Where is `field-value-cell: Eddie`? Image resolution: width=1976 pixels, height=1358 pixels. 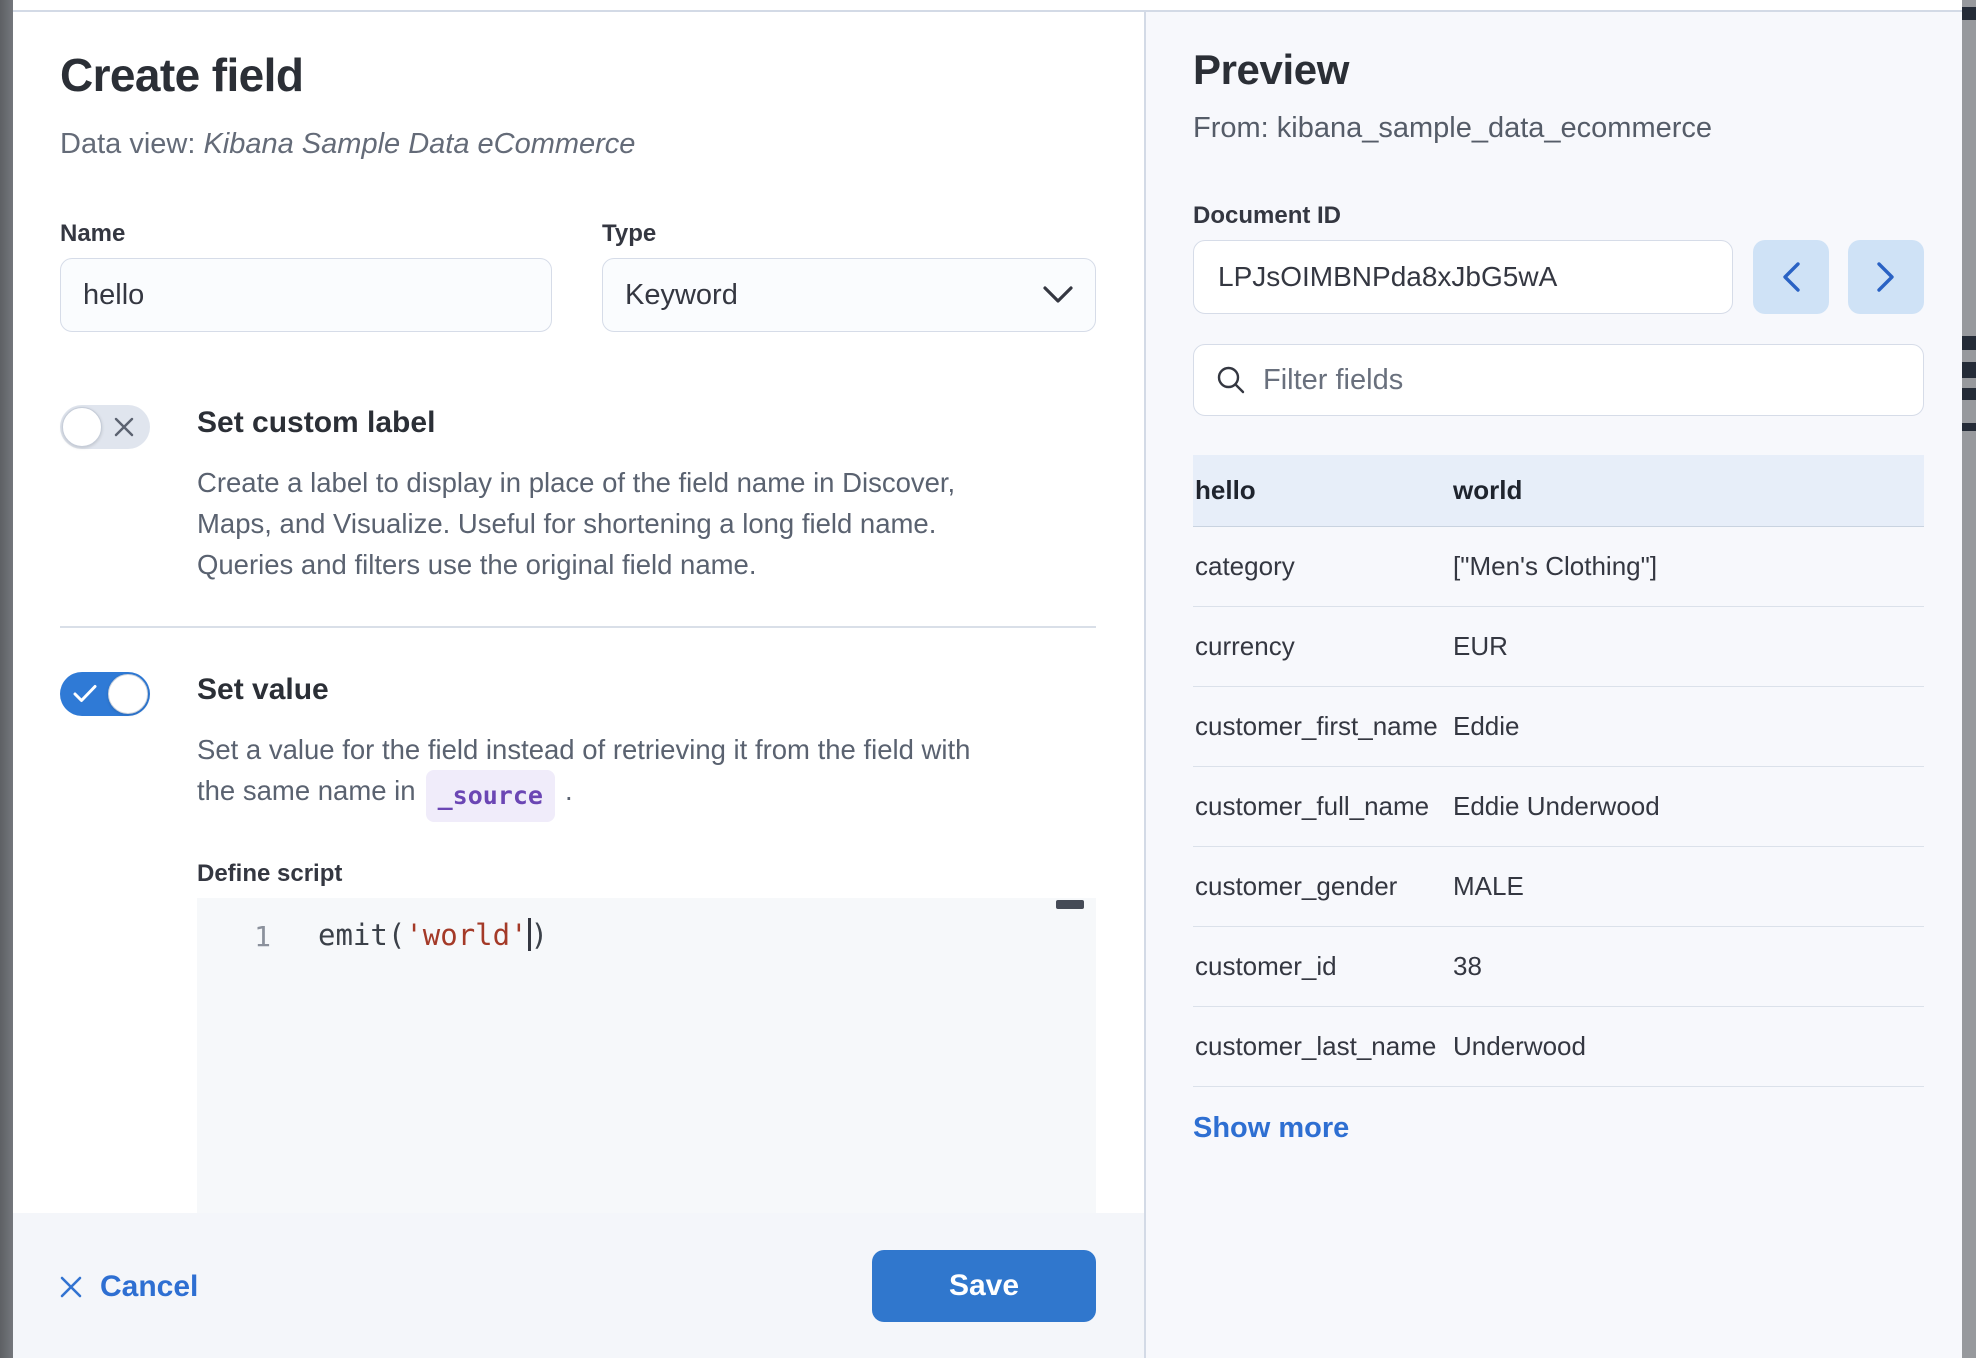
field-value-cell: Eddie is located at coordinates (1486, 726).